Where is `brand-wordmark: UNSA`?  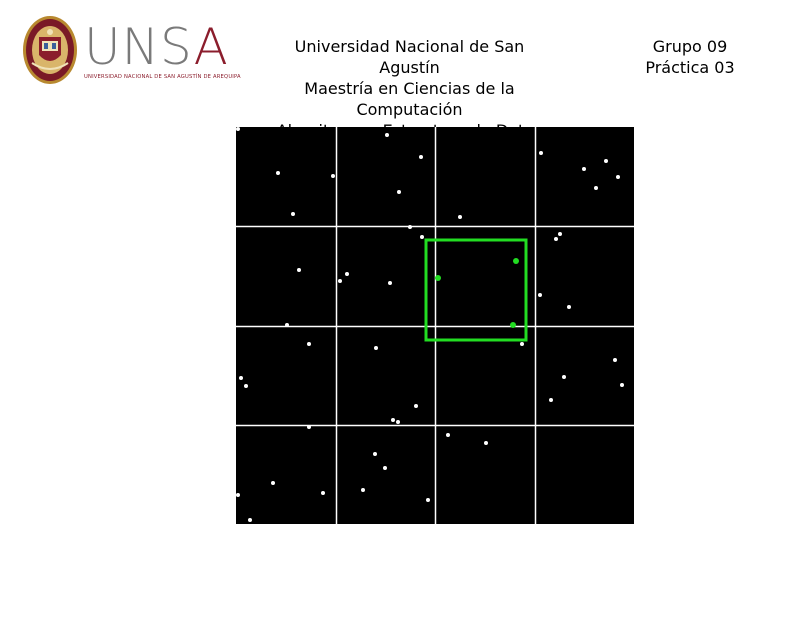
brand-wordmark: UNSA is located at coordinates (162, 47).